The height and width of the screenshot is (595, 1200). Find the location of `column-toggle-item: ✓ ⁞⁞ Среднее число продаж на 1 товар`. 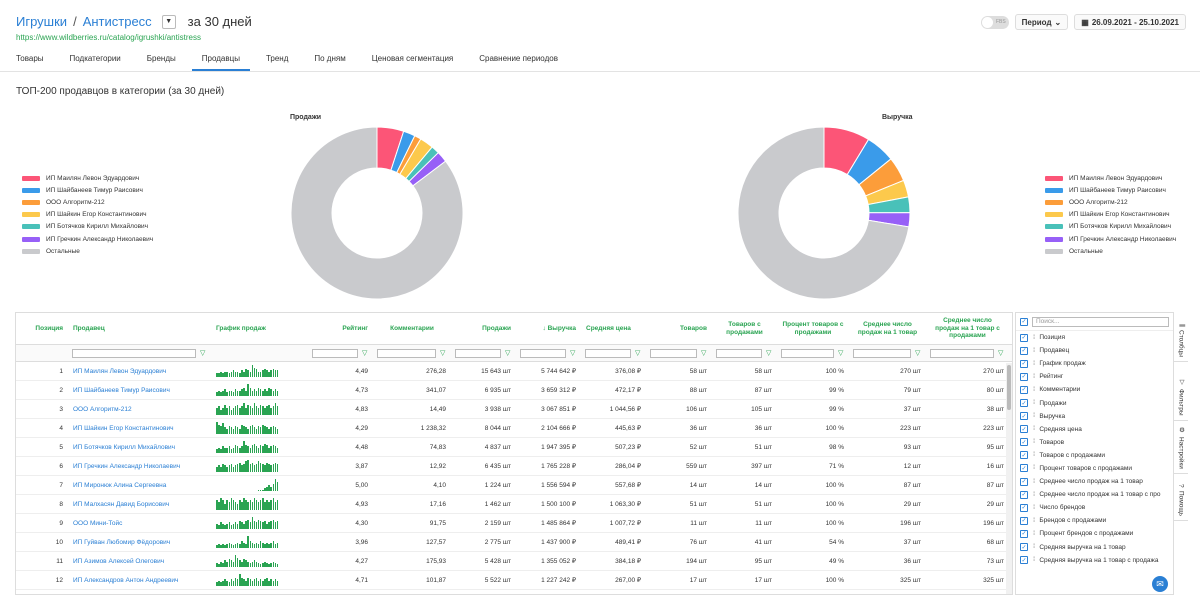

column-toggle-item: ✓ ⁞⁞ Среднее число продаж на 1 товар is located at coordinates (1094, 481).